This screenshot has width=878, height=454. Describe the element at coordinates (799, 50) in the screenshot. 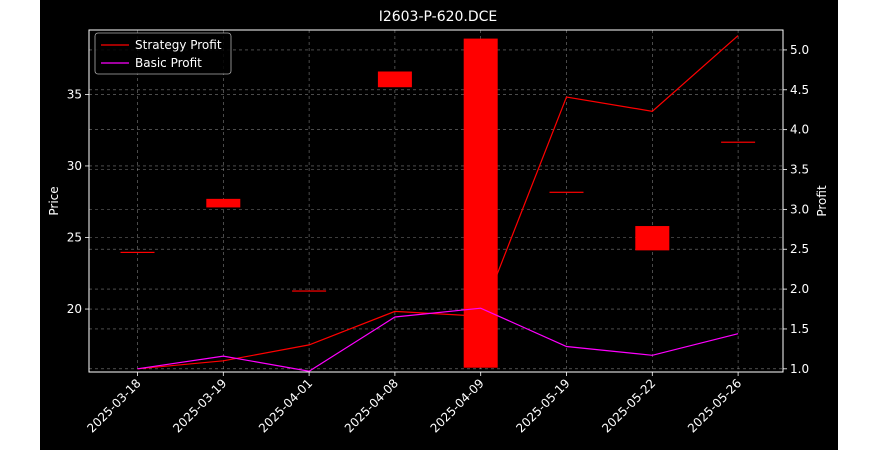

I see `profit-tick-label: 5.0` at that location.